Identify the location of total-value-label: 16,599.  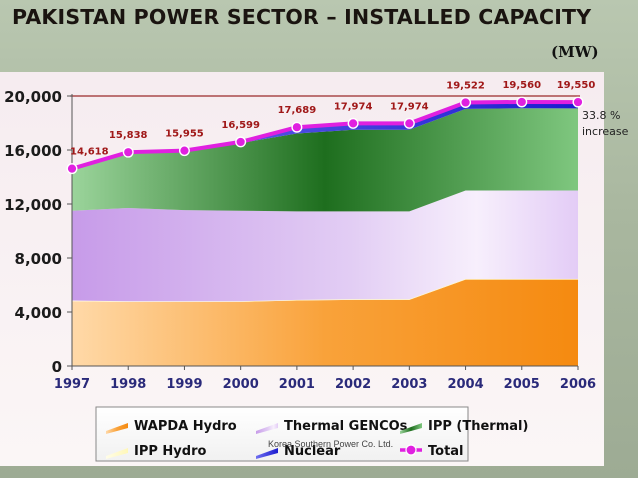
(240, 125).